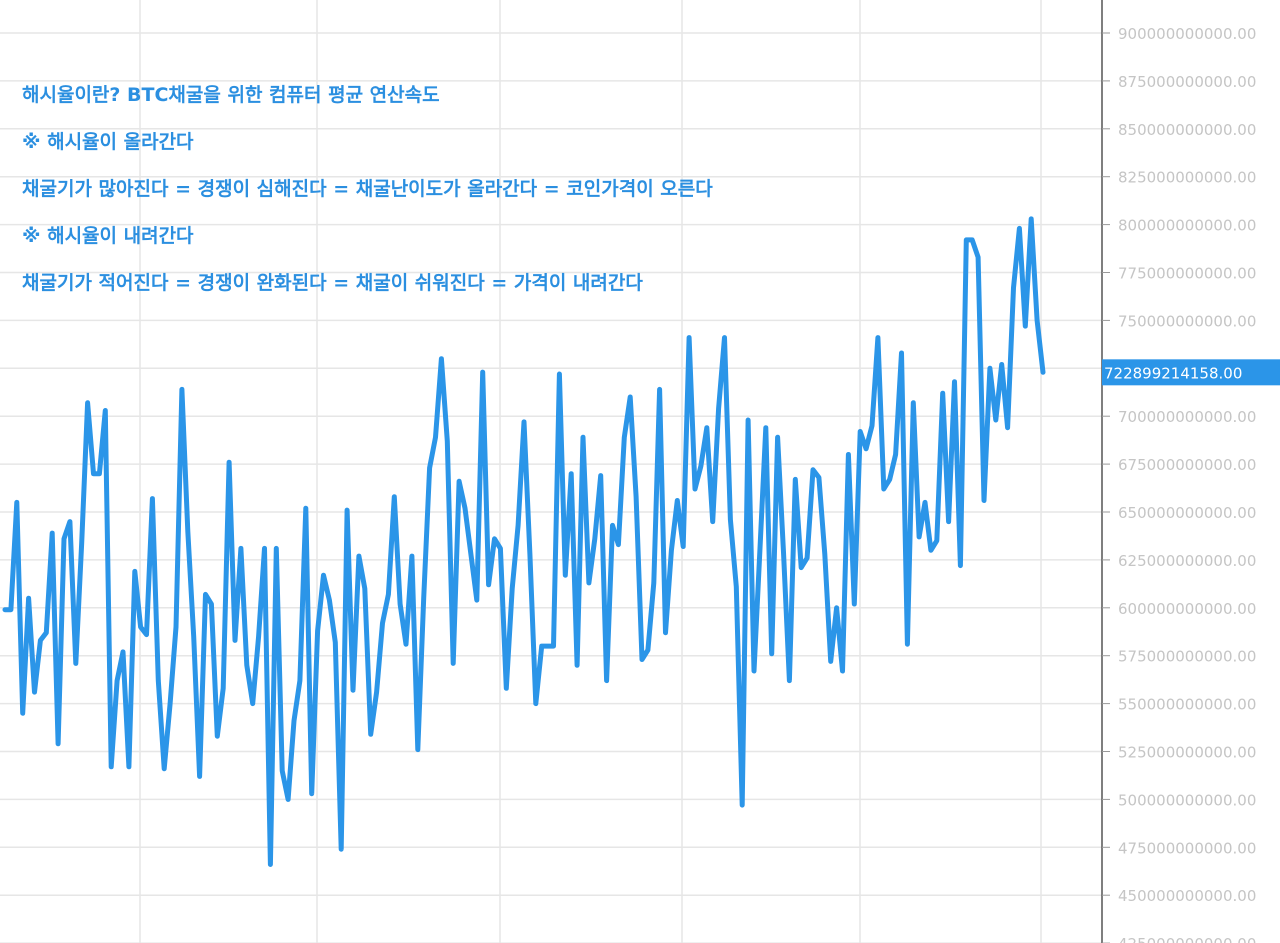  Describe the element at coordinates (231, 95) in the screenshot. I see `annotation-hashrate-definition: 해시율이란? BTC채굴을 위한 컴퓨터 평균 연산속도` at that location.